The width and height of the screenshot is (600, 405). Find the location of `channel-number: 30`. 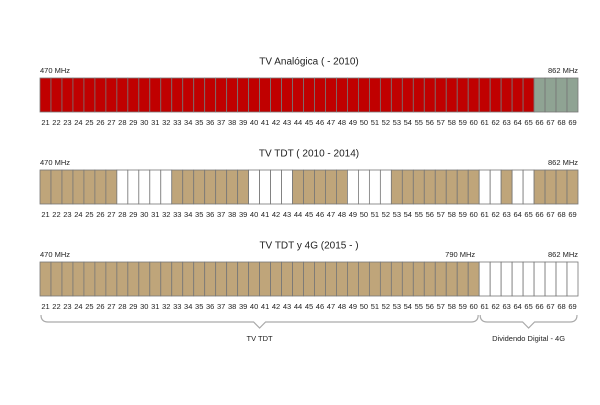

channel-number: 30 is located at coordinates (144, 306).